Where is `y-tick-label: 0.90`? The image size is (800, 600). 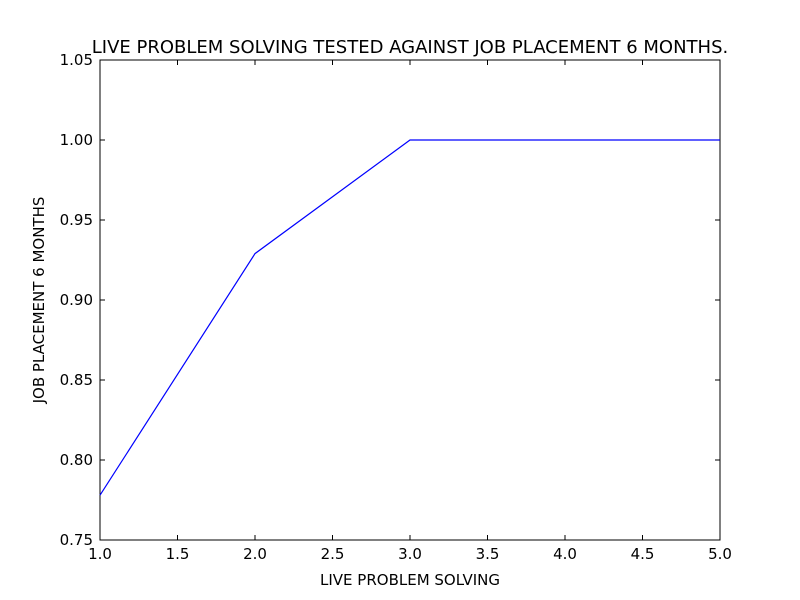
y-tick-label: 0.90 is located at coordinates (76, 300).